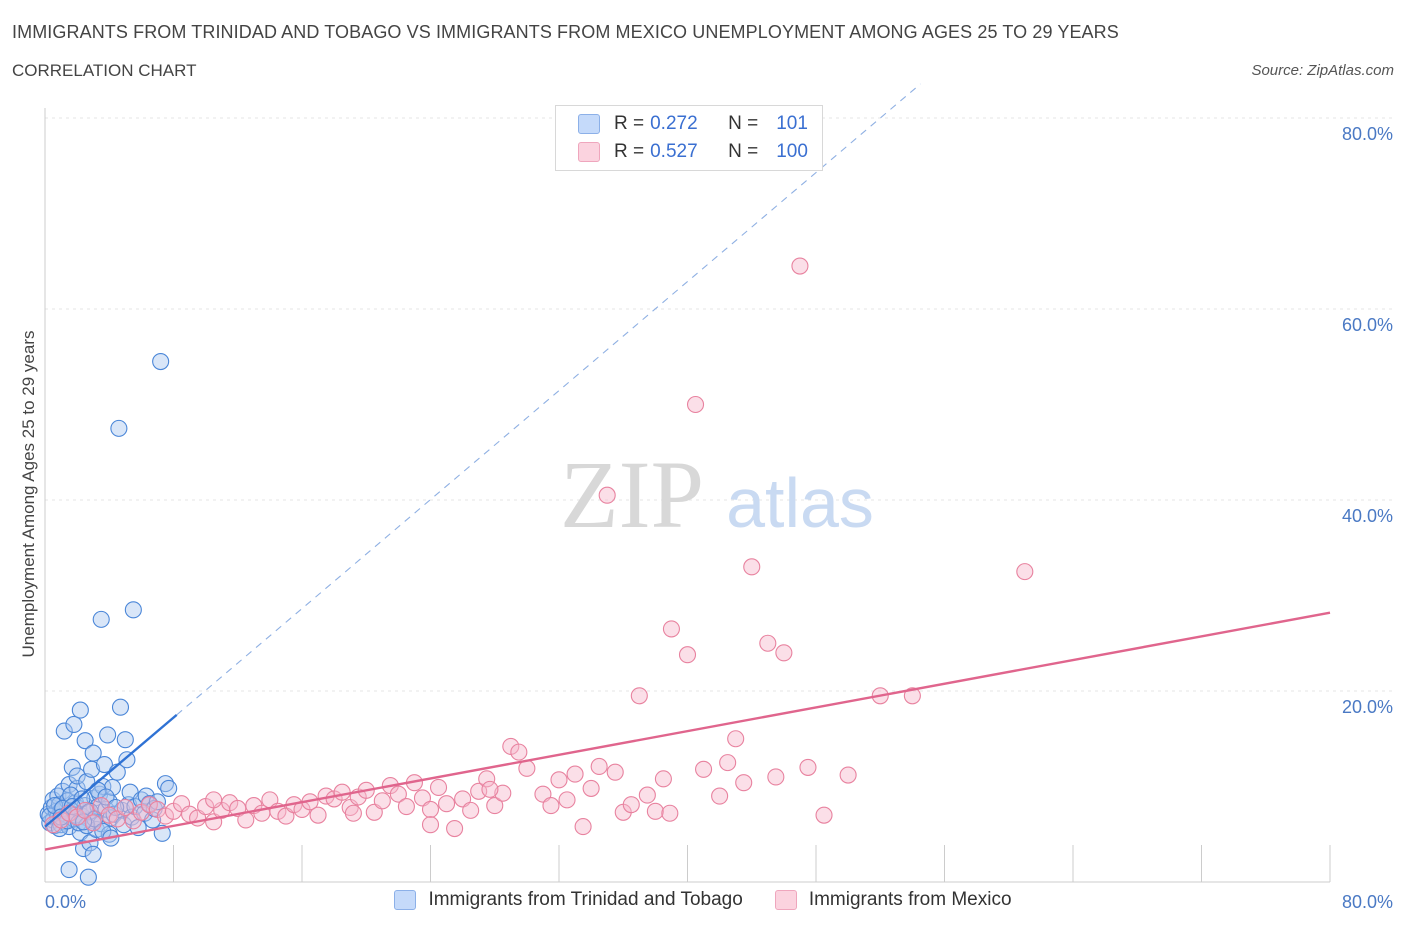 The width and height of the screenshot is (1406, 930). Describe the element at coordinates (1322, 70) in the screenshot. I see `source-label: Source: ZipAtlas.com` at that location.